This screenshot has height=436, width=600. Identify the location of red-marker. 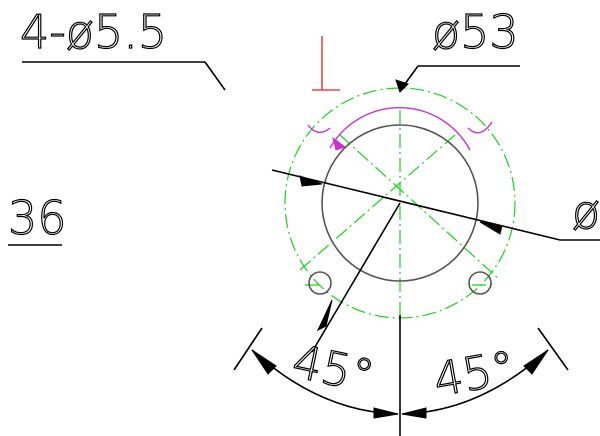
(326, 63).